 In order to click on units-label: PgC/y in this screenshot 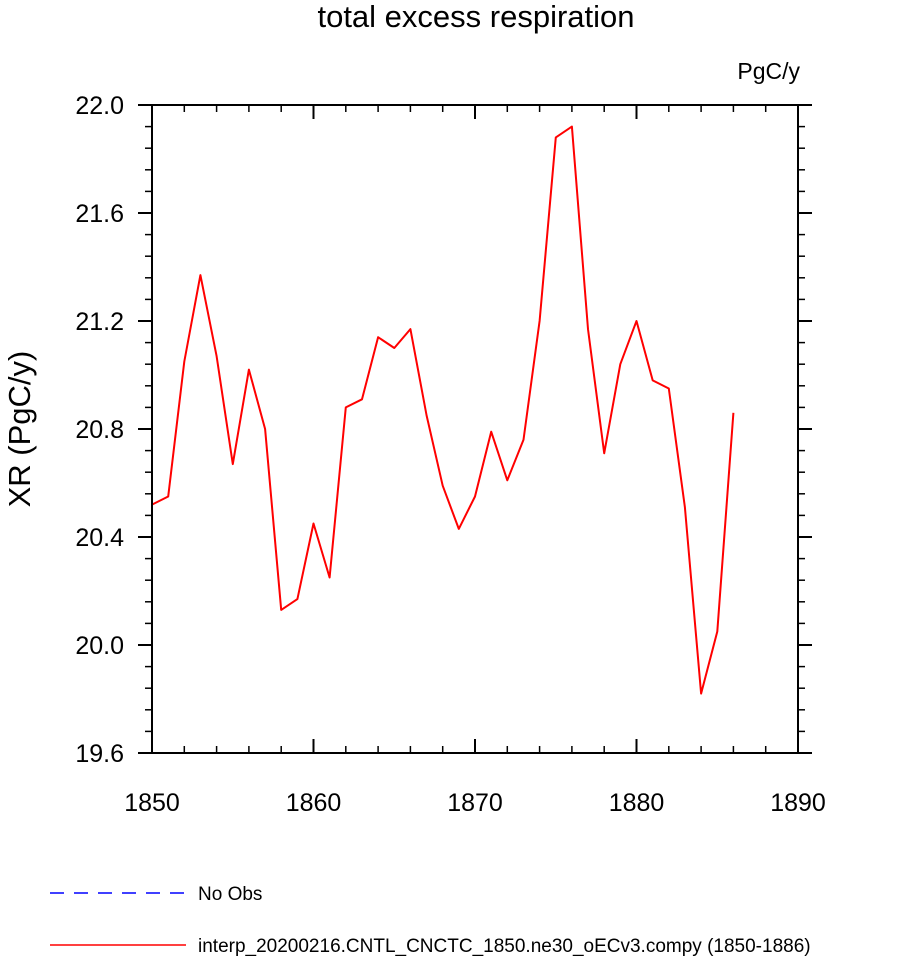, I will do `click(768, 71)`.